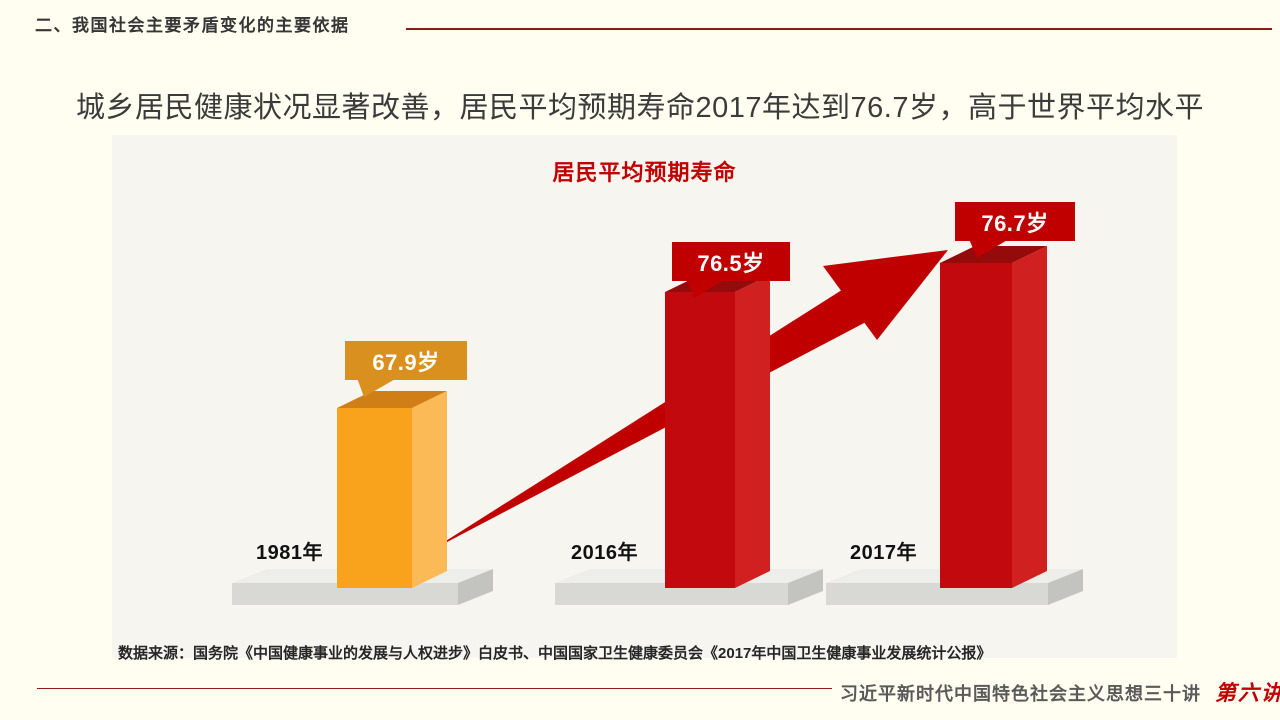 The image size is (1280, 720). Describe the element at coordinates (434, 688) in the screenshot. I see `footer-rule-line` at that location.